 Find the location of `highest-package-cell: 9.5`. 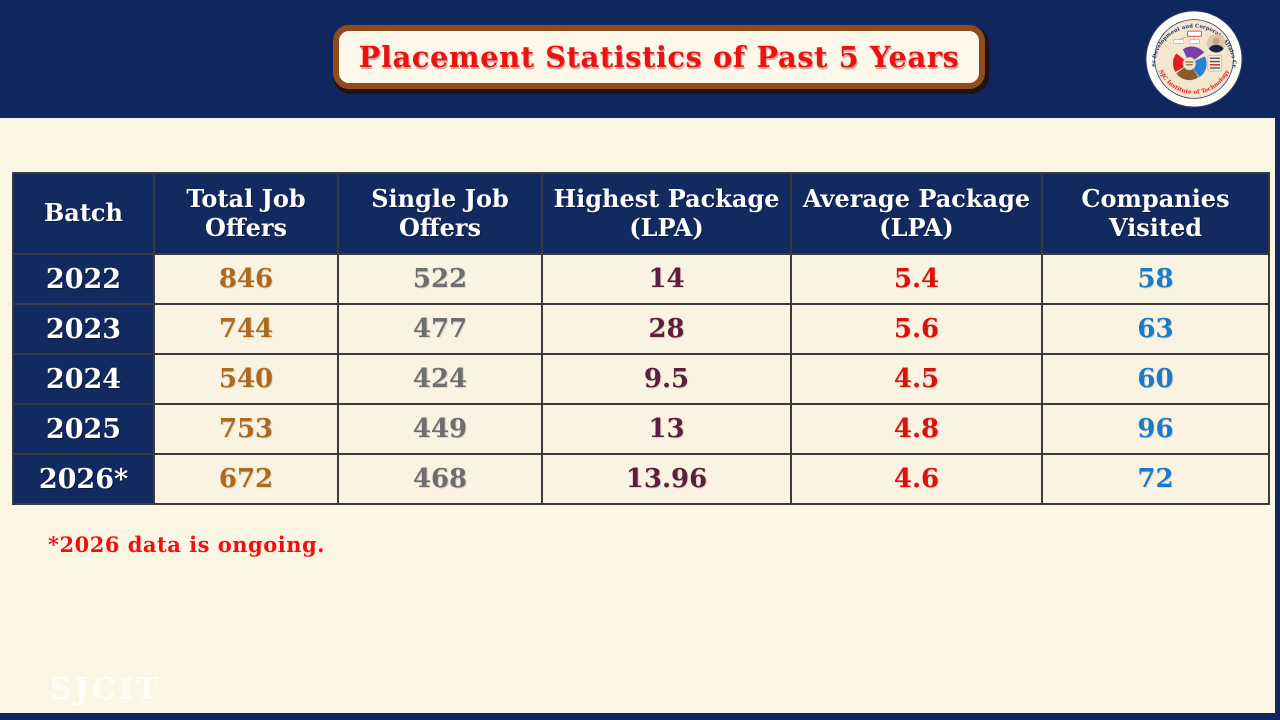

highest-package-cell: 9.5 is located at coordinates (666, 379).